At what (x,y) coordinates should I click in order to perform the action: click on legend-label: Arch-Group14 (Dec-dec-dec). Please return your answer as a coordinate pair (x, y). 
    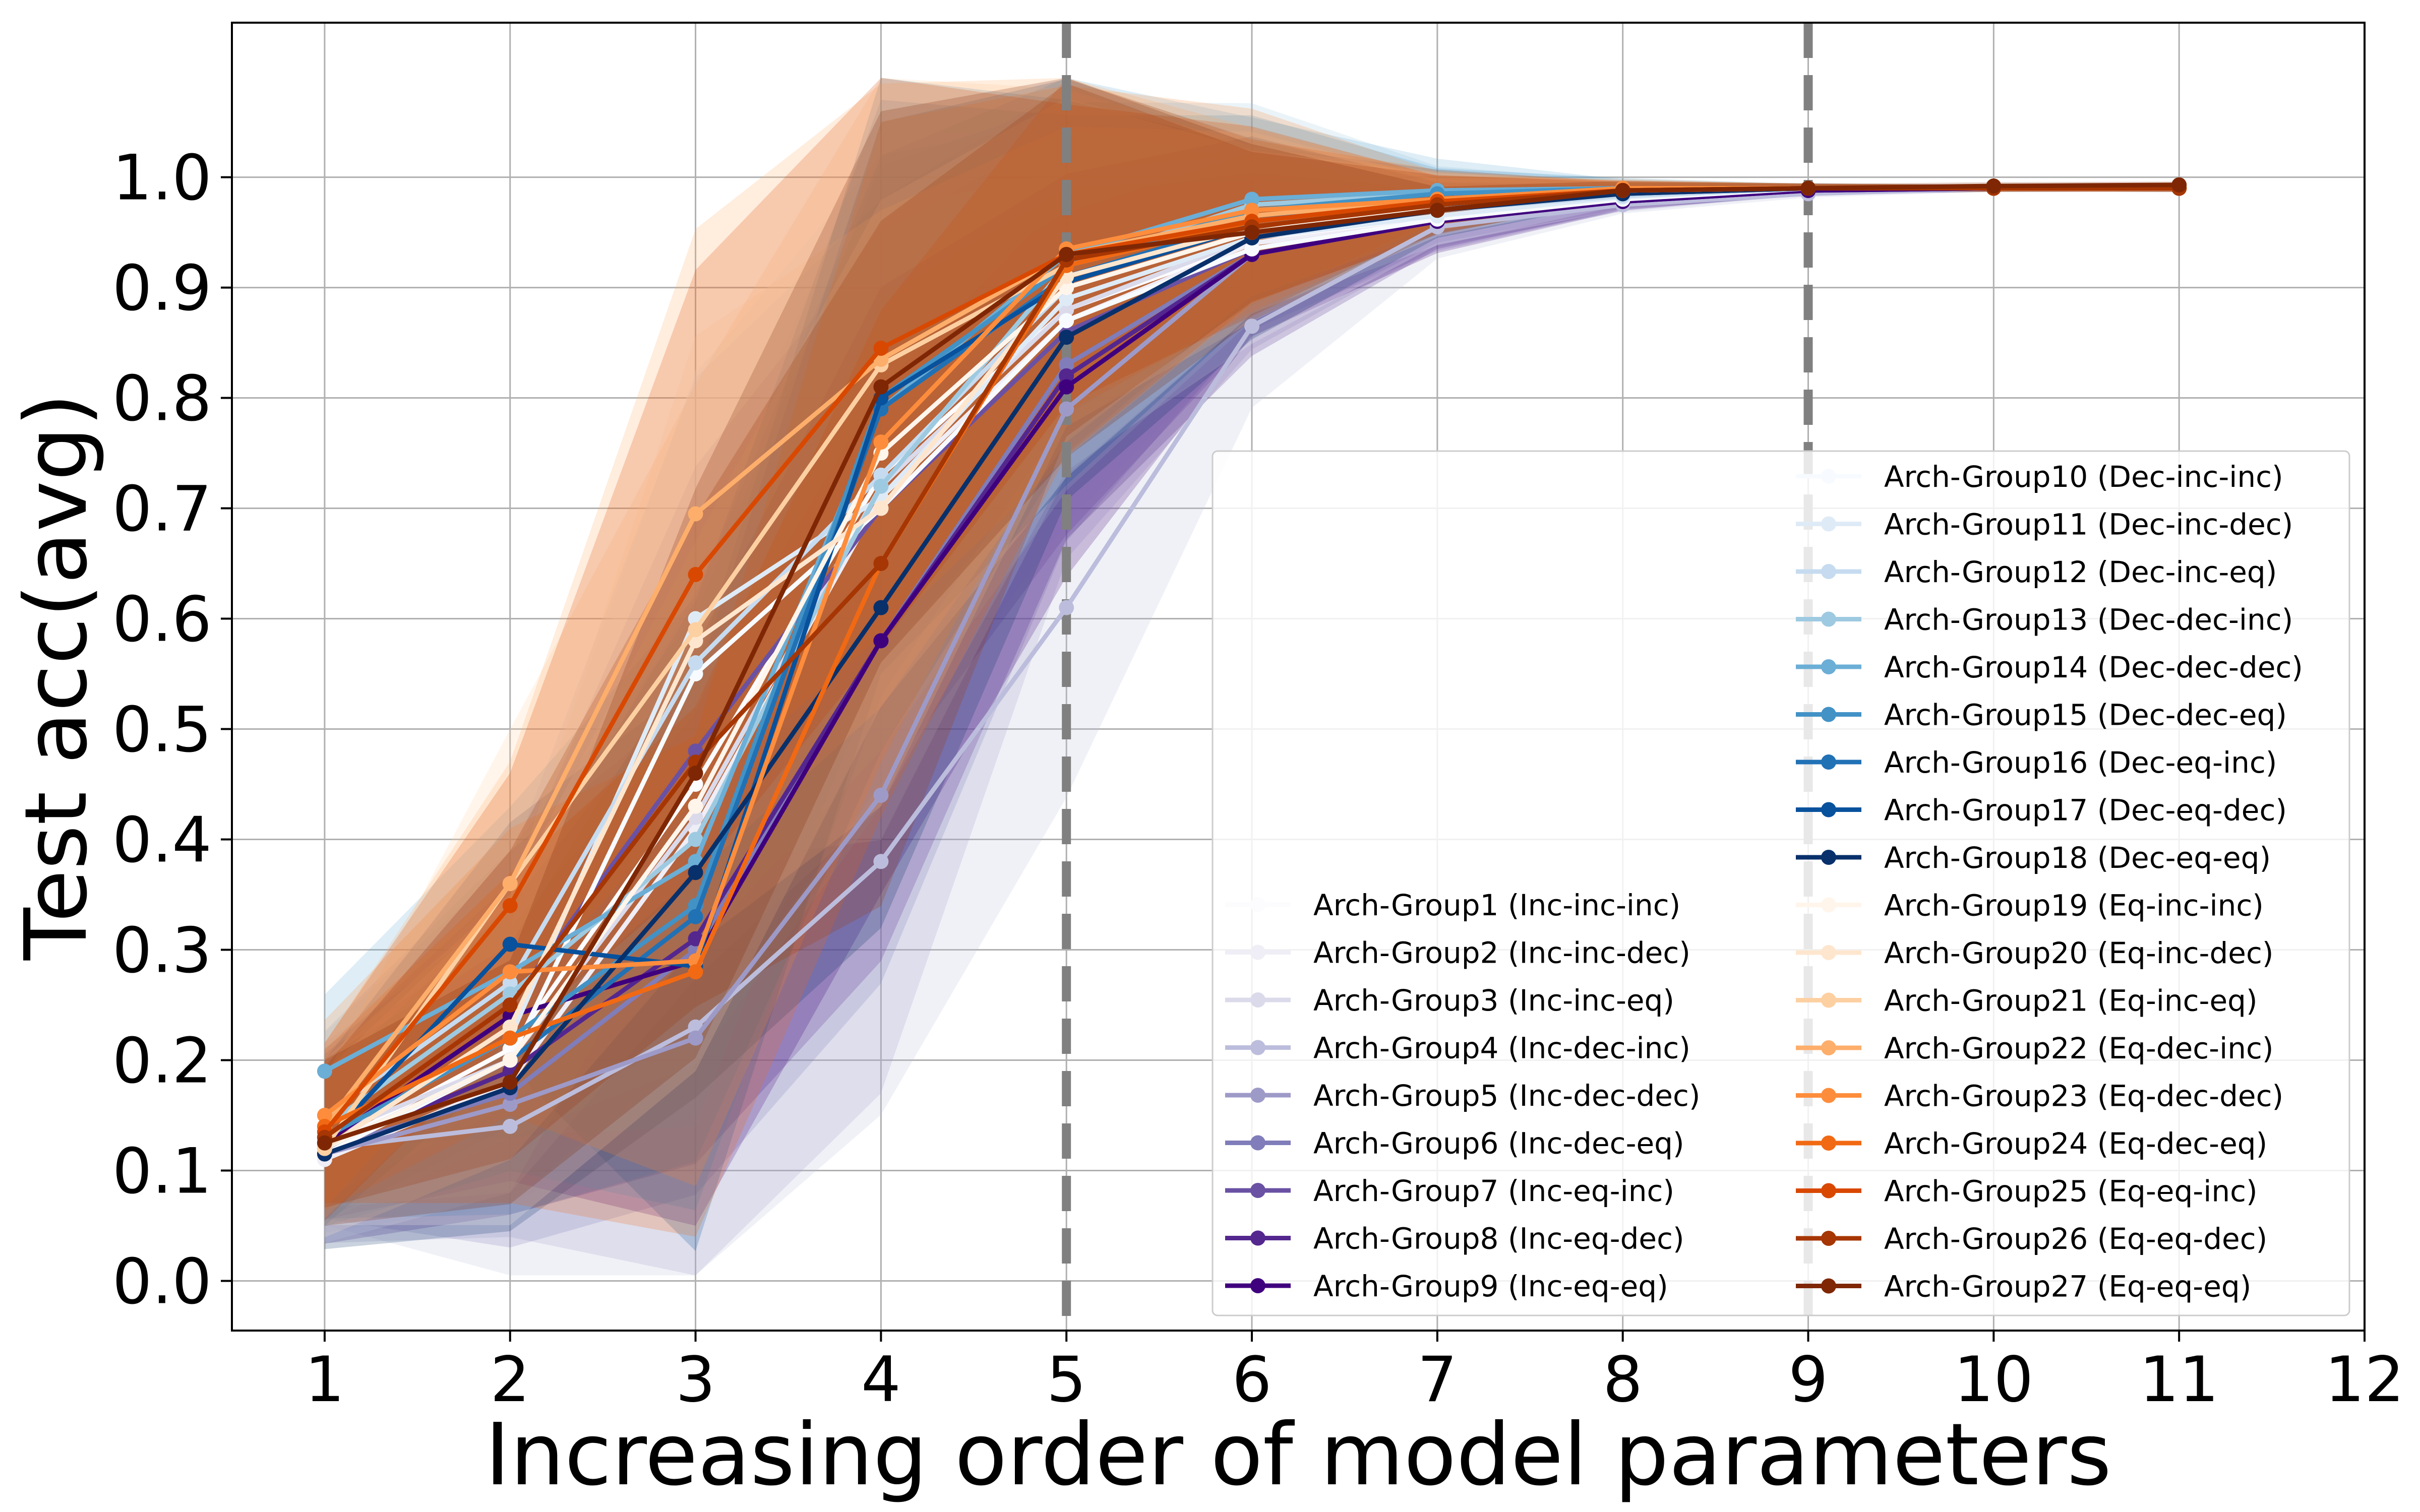
    Looking at the image, I should click on (2093, 667).